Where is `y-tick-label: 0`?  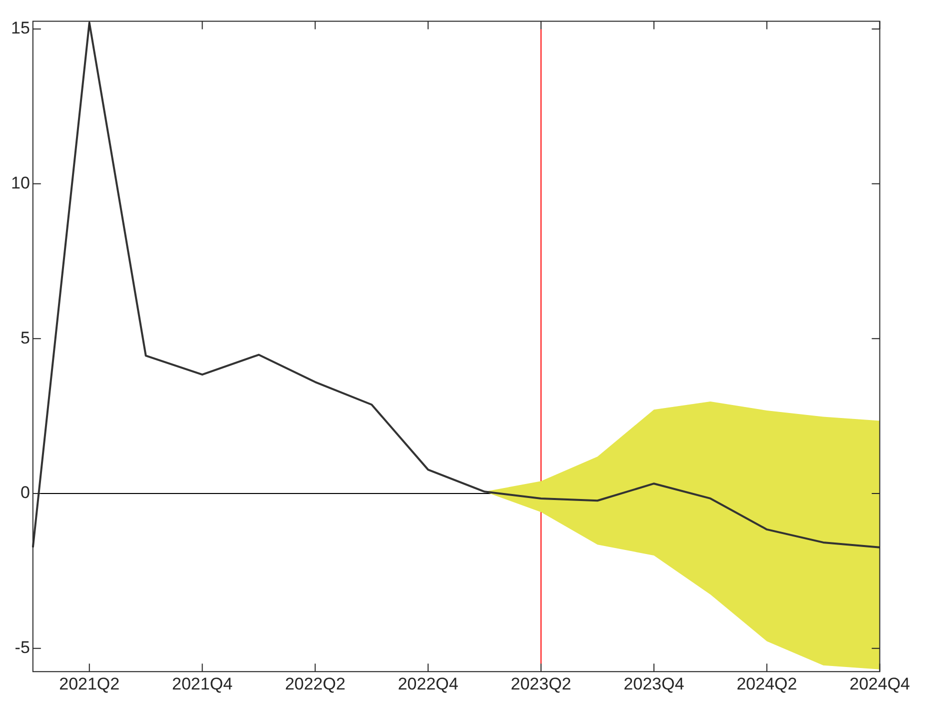 y-tick-label: 0 is located at coordinates (25, 492).